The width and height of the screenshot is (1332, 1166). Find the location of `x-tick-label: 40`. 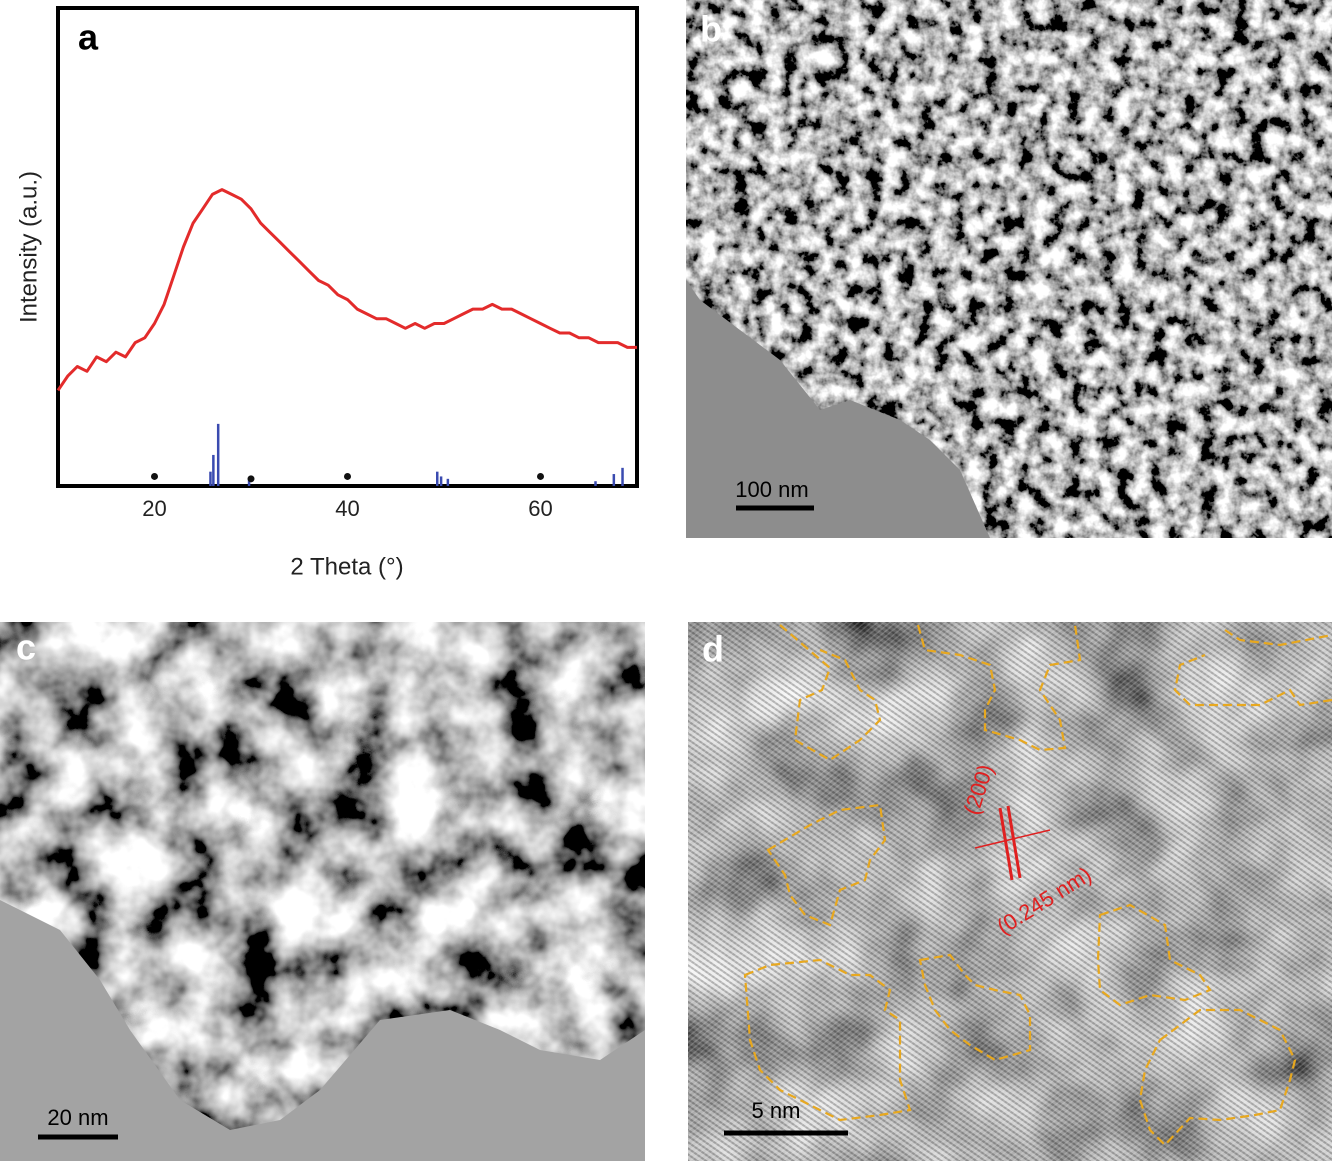

x-tick-label: 40 is located at coordinates (347, 508).